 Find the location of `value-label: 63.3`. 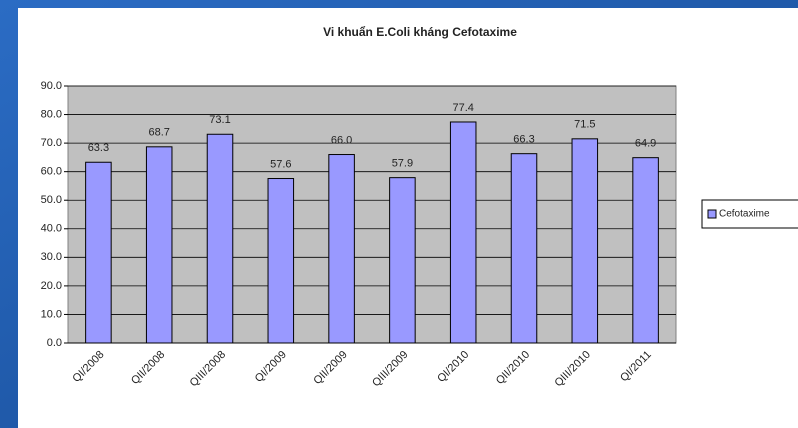

value-label: 63.3 is located at coordinates (98, 148).